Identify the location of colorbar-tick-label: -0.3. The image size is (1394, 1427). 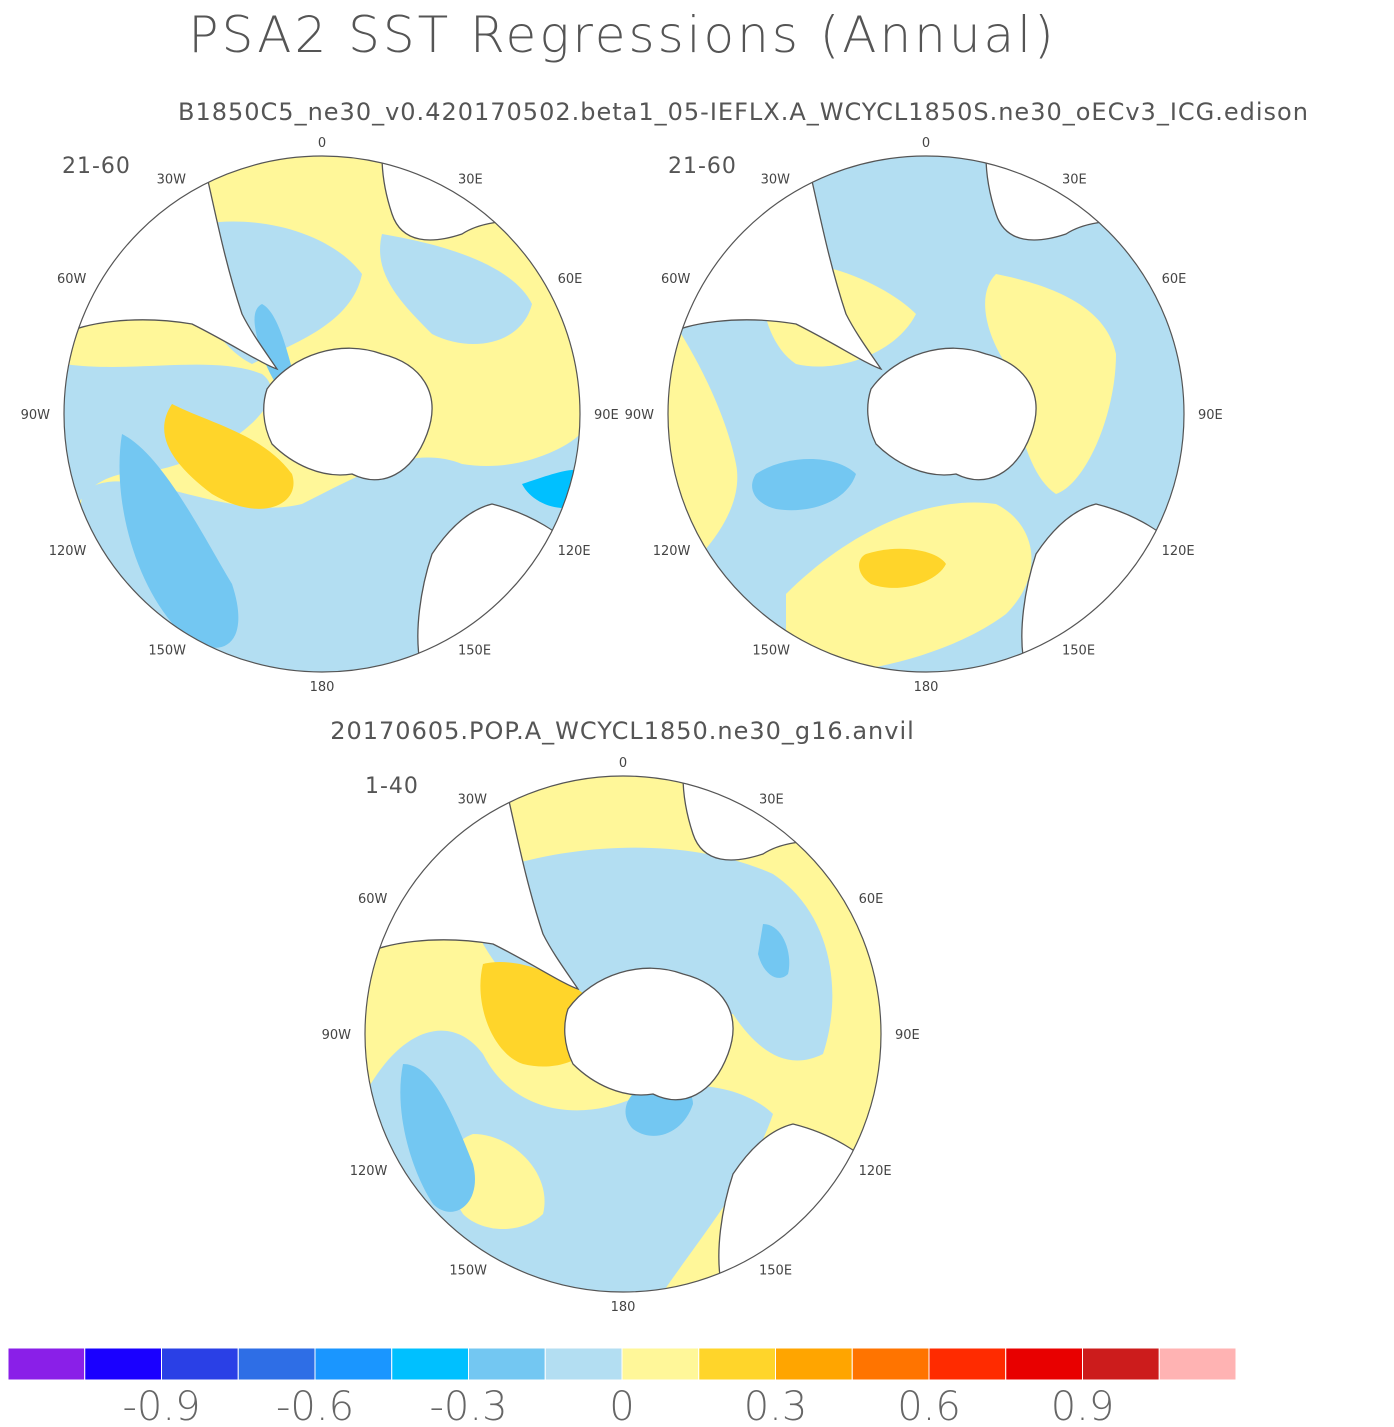
(468, 1405).